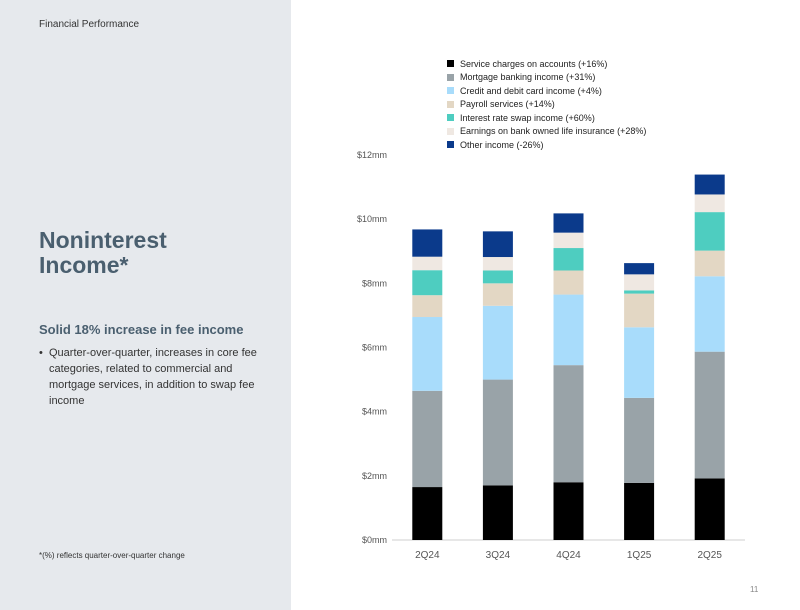 The width and height of the screenshot is (800, 610). I want to click on y-tick-label: $12mm, so click(372, 155).